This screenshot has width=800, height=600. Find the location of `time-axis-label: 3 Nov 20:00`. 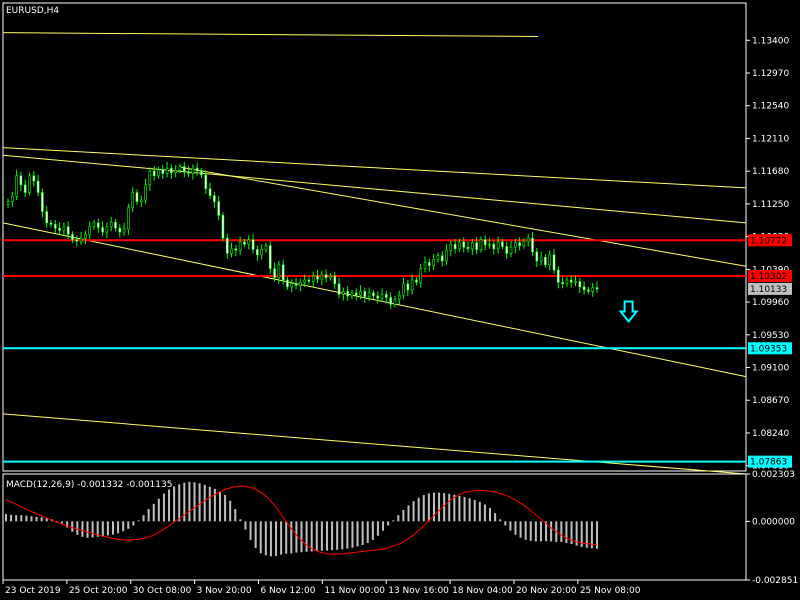

time-axis-label: 3 Nov 20:00 is located at coordinates (224, 591).